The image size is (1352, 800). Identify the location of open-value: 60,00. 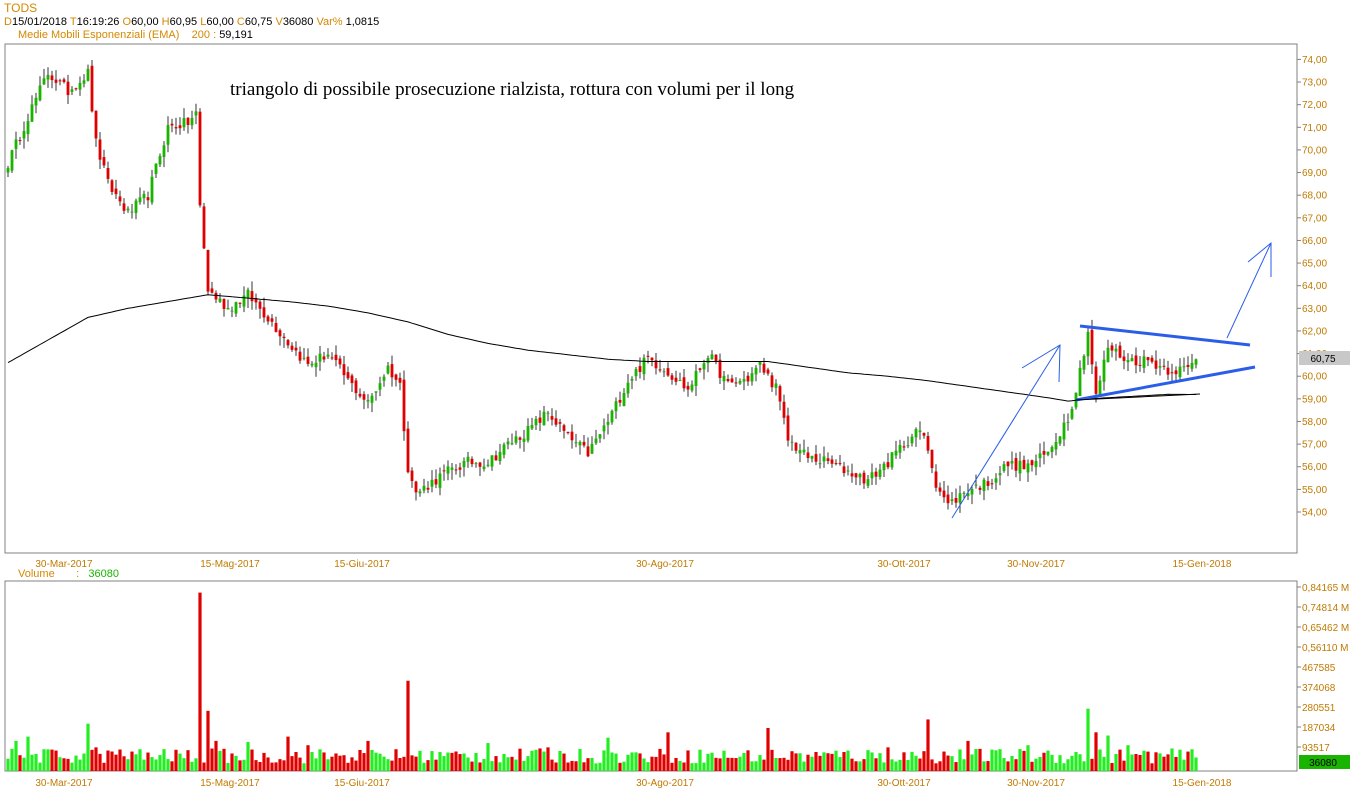
(145, 22).